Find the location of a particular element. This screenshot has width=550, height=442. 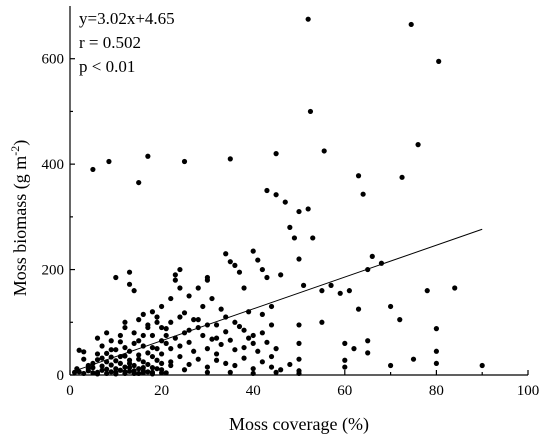

y-tick-label: 200 is located at coordinates (53, 271).